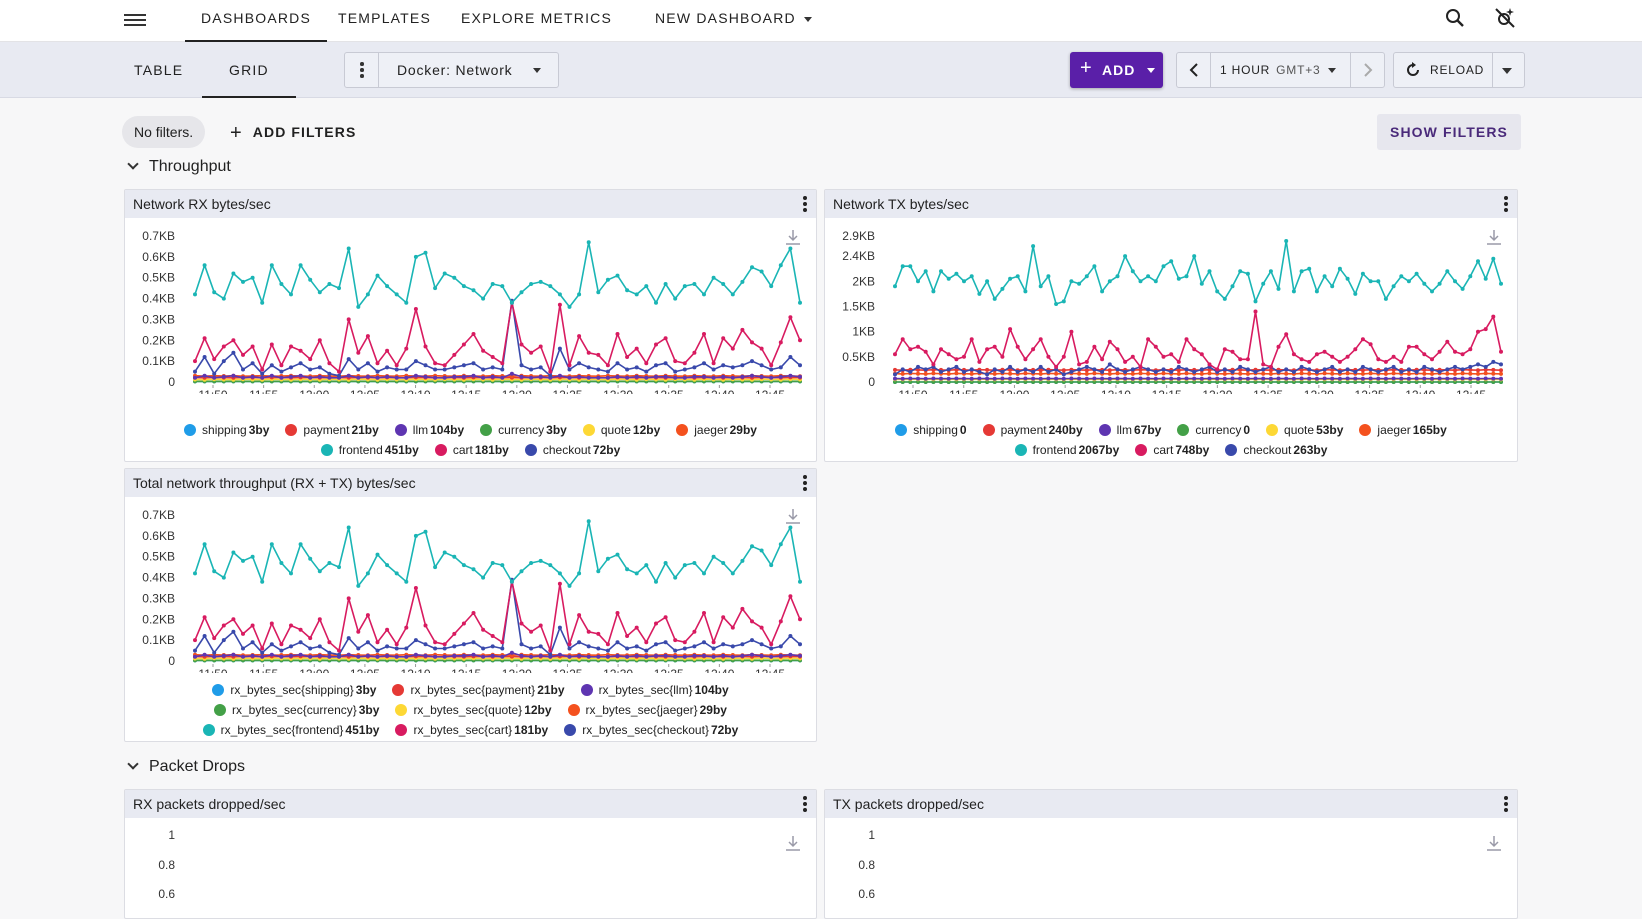 This screenshot has width=1642, height=919. What do you see at coordinates (1449, 132) in the screenshot?
I see `show-filters-button: SHOW FILTERS` at bounding box center [1449, 132].